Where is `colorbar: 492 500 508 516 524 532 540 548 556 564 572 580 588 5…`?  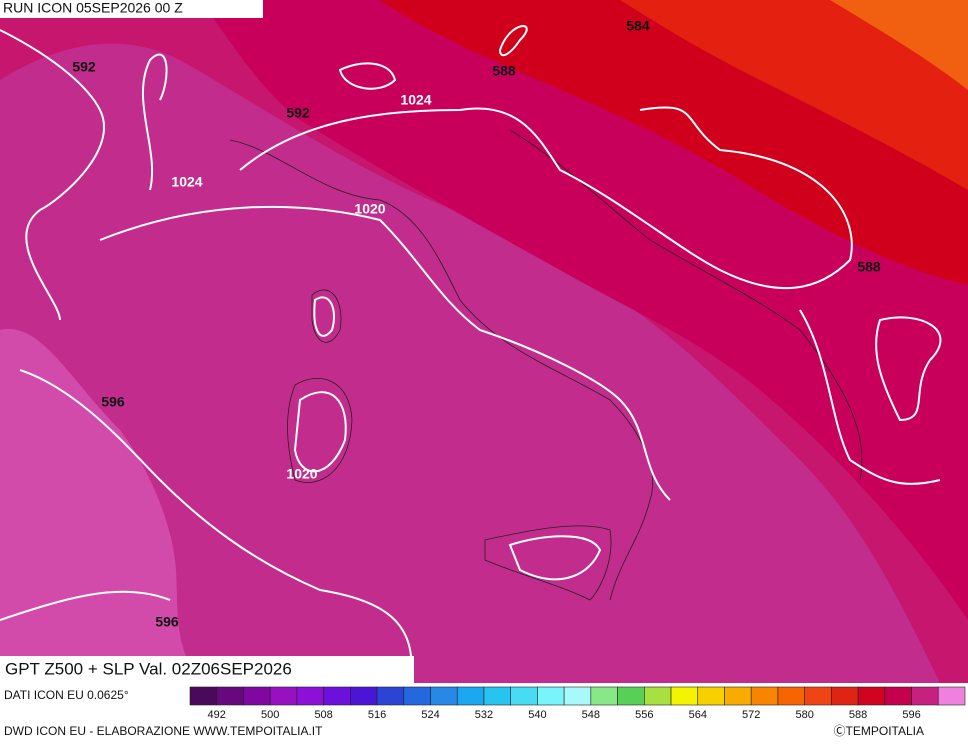 colorbar: 492 500 508 516 524 532 540 548 556 564 572 580 588 5… is located at coordinates (577, 703).